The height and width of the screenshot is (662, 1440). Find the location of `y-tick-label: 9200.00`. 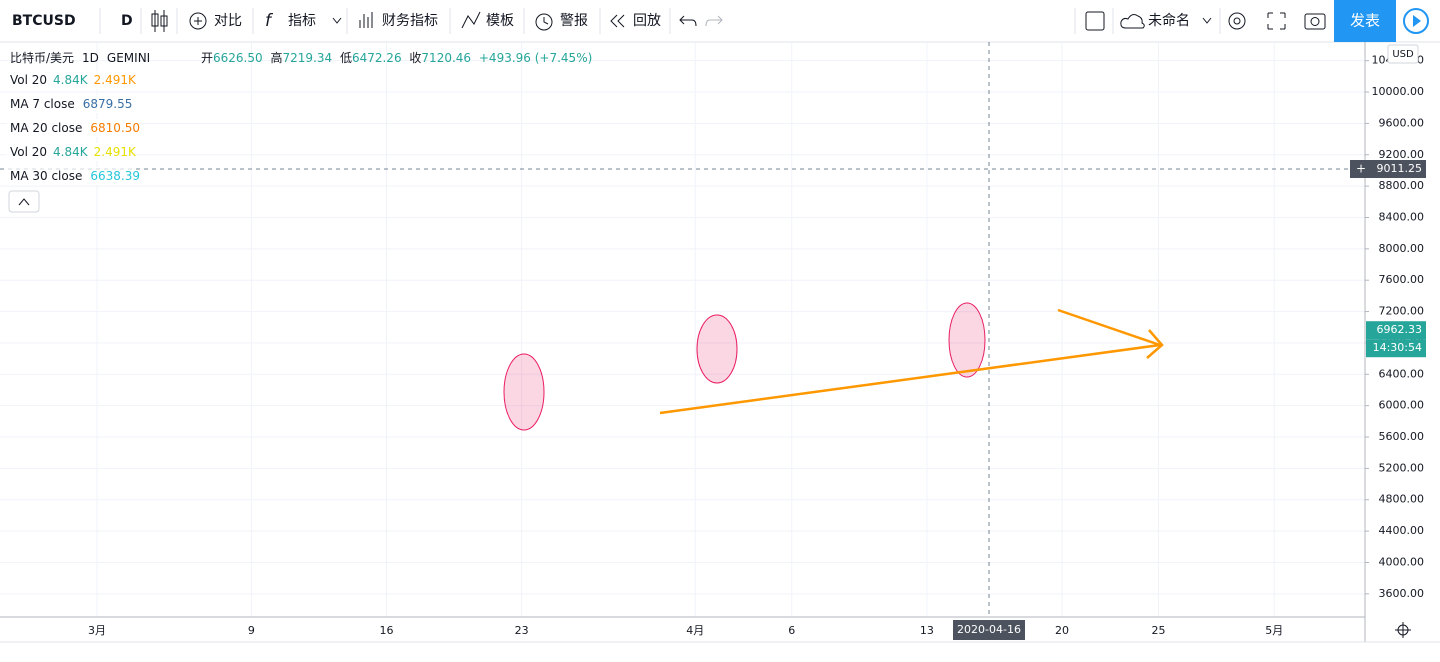

y-tick-label: 9200.00 is located at coordinates (1402, 154).